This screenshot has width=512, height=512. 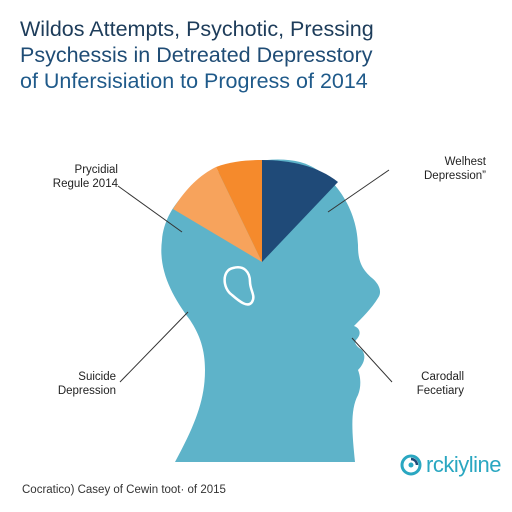 I want to click on brand-logo: rckiyline, so click(x=449, y=465).